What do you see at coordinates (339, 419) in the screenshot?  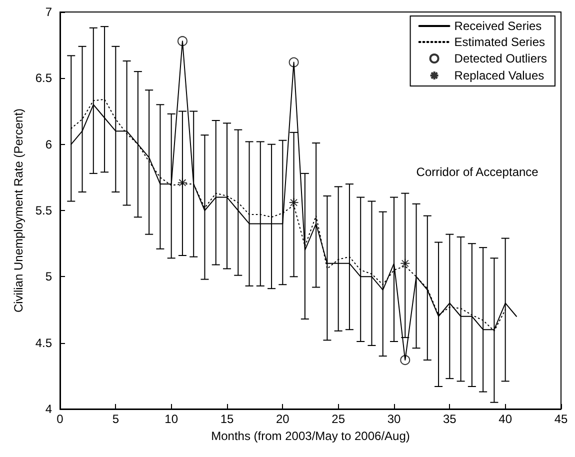 I see `x-tick-label: 25` at bounding box center [339, 419].